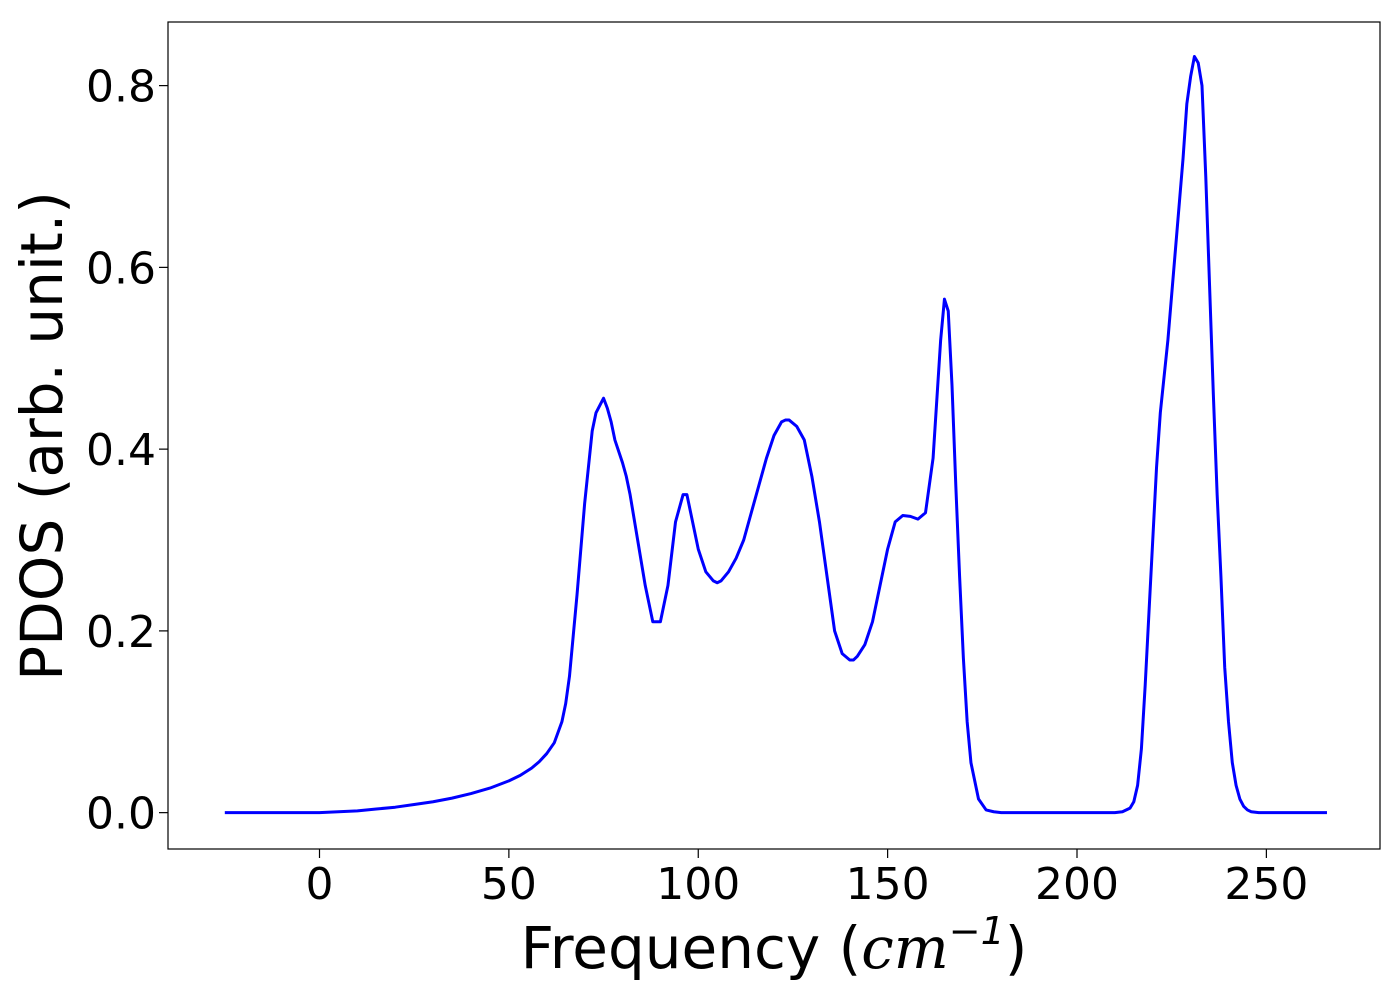 Image resolution: width=1400 pixels, height=1000 pixels. What do you see at coordinates (1016, 948) in the screenshot?
I see `x-axis-label-suffix: )` at bounding box center [1016, 948].